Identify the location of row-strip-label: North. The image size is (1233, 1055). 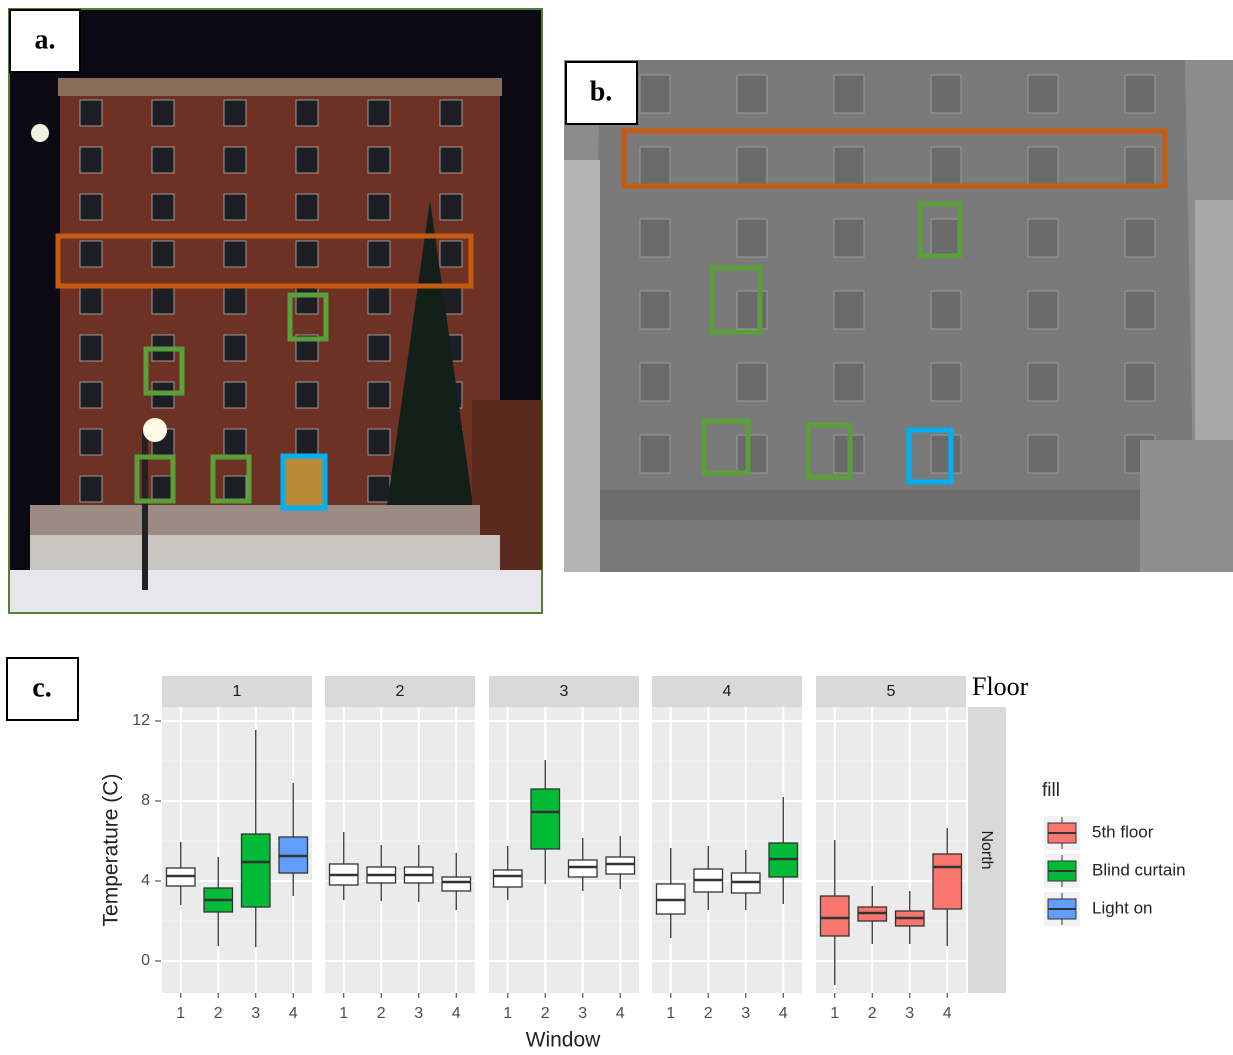
(986, 849).